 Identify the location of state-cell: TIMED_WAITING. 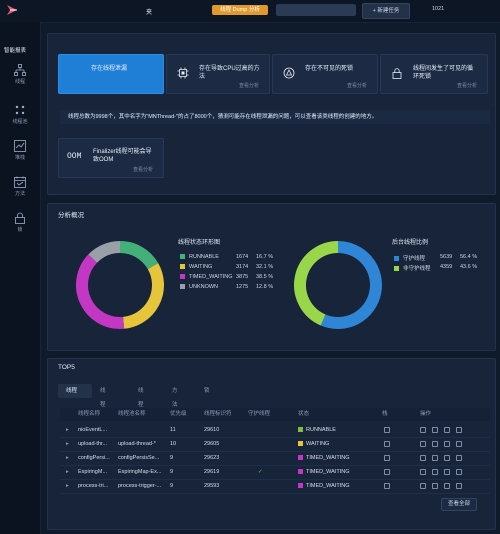
(324, 472).